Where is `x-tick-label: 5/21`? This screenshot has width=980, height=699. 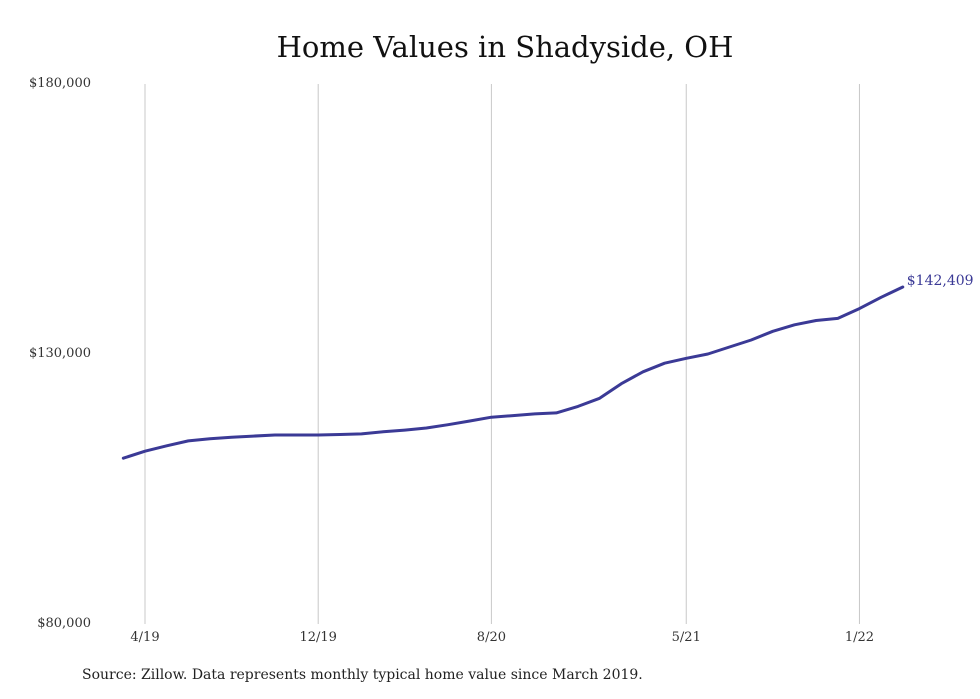
x-tick-label: 5/21 is located at coordinates (686, 637).